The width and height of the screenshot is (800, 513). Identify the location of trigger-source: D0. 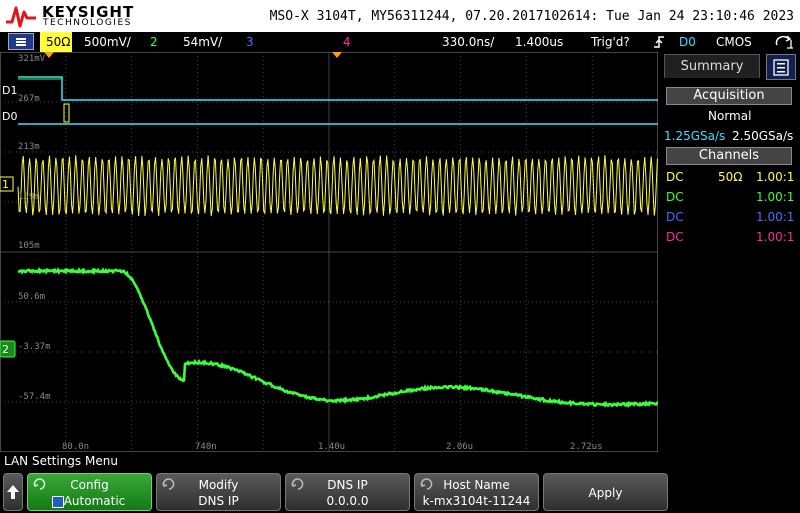
(687, 42).